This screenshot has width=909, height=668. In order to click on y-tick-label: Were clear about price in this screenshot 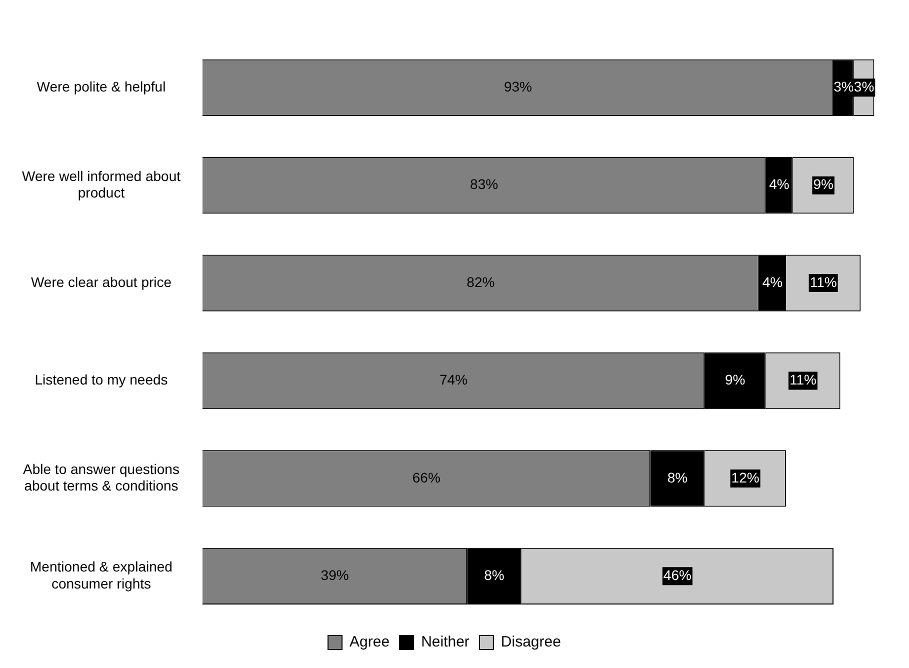, I will do `click(101, 282)`.